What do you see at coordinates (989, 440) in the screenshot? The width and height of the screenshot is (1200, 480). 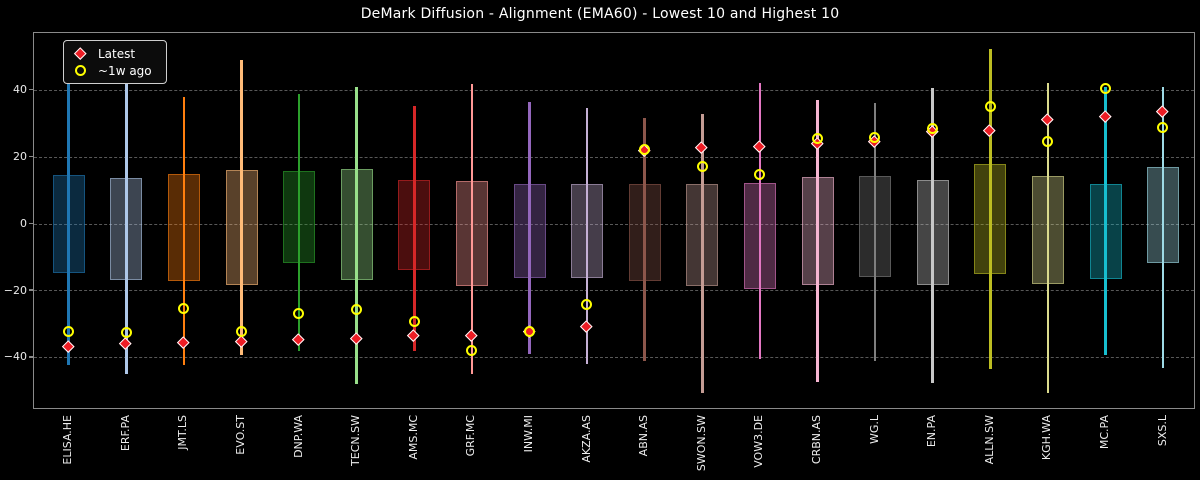 I see `x-tick-label-ALLN.SW: ALLN.SW` at bounding box center [989, 440].